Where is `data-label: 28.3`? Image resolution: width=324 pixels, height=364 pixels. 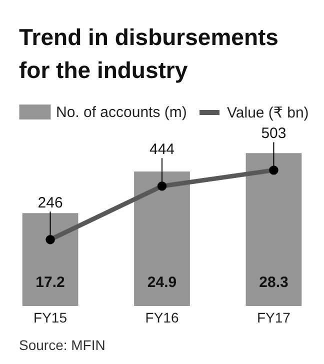 data-label: 28.3 is located at coordinates (273, 282).